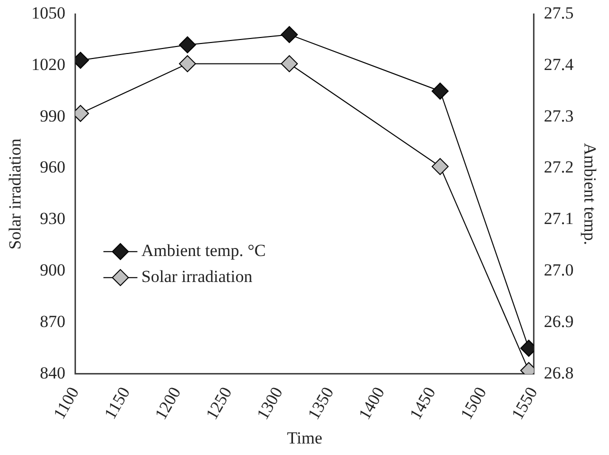 Image resolution: width=609 pixels, height=455 pixels. I want to click on y-tick-label: 960, so click(53, 167).